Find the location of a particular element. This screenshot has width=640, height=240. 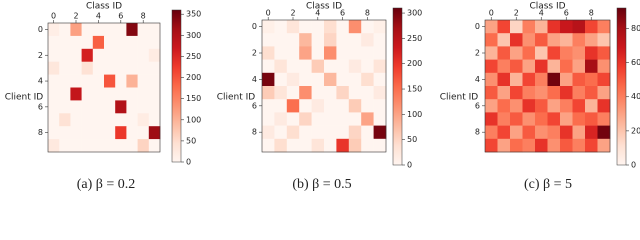

y-axis-label: Client ID is located at coordinates (236, 98).